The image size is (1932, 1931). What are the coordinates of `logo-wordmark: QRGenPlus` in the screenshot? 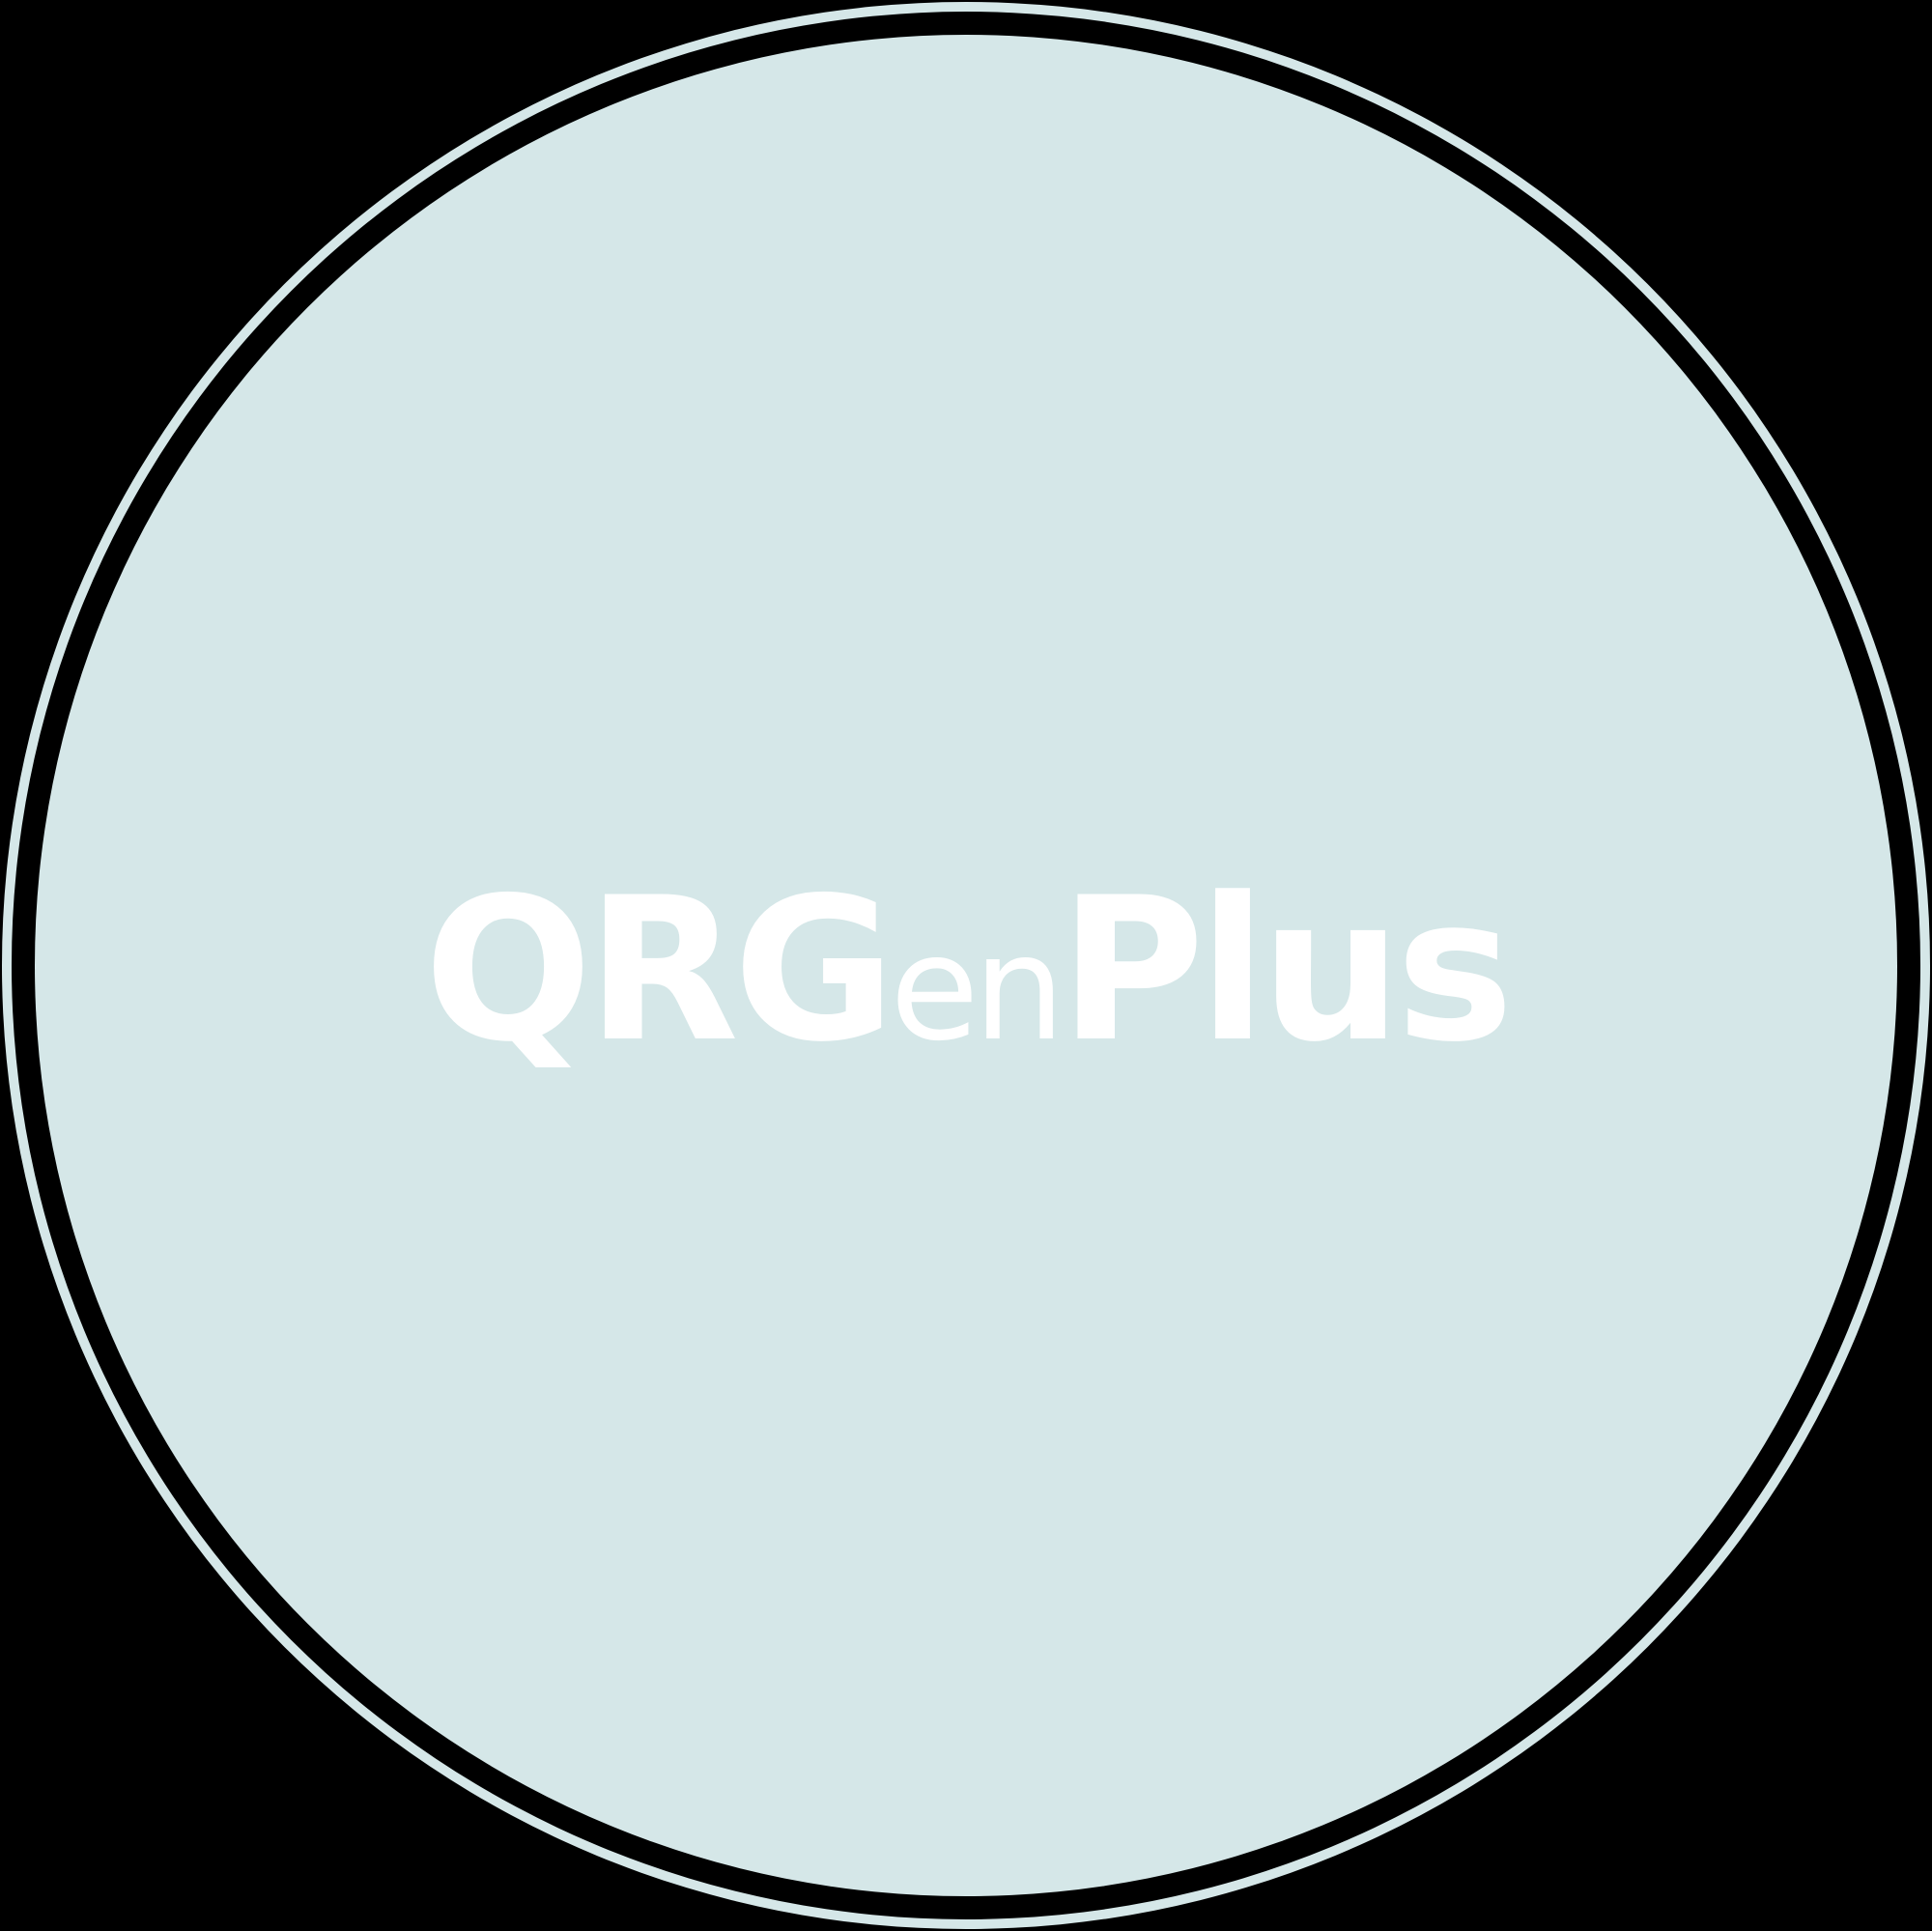 It's located at (966, 971).